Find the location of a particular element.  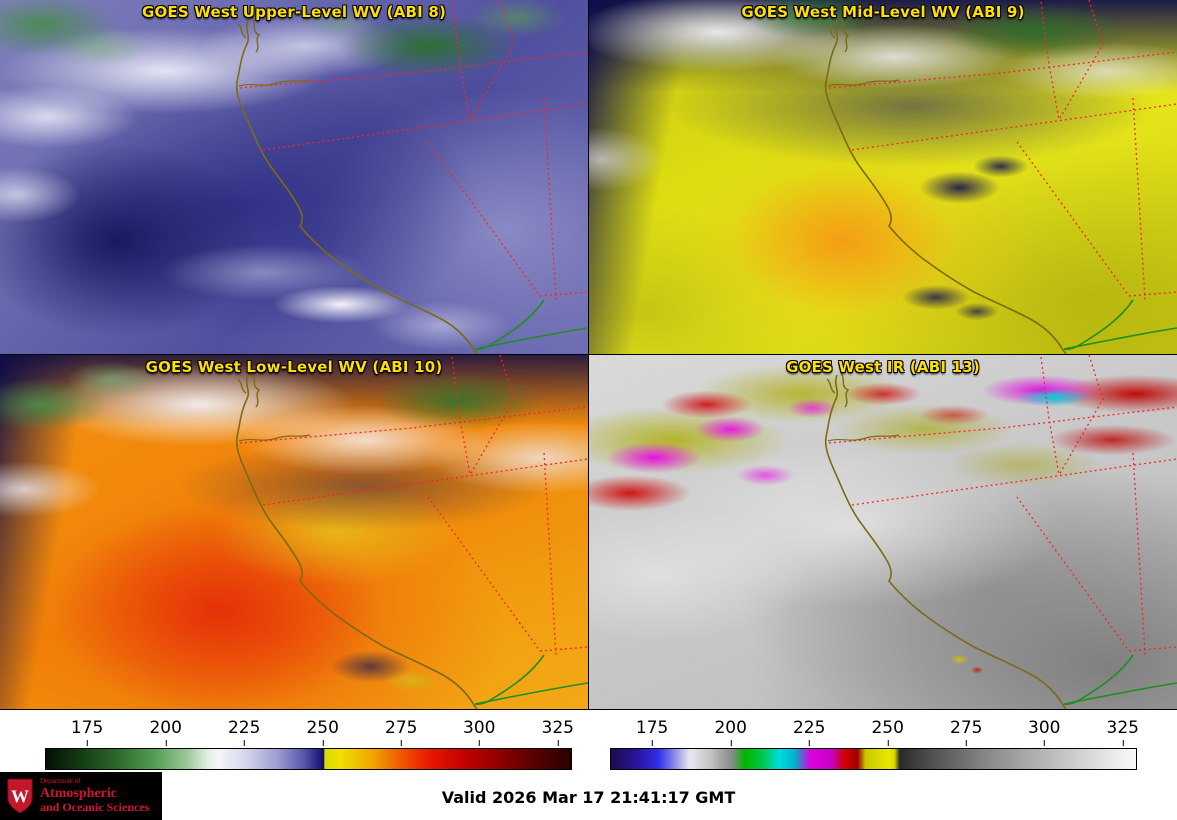

colorbar-wv: 175 200 225 250 275 300 325 is located at coordinates (294, 745).